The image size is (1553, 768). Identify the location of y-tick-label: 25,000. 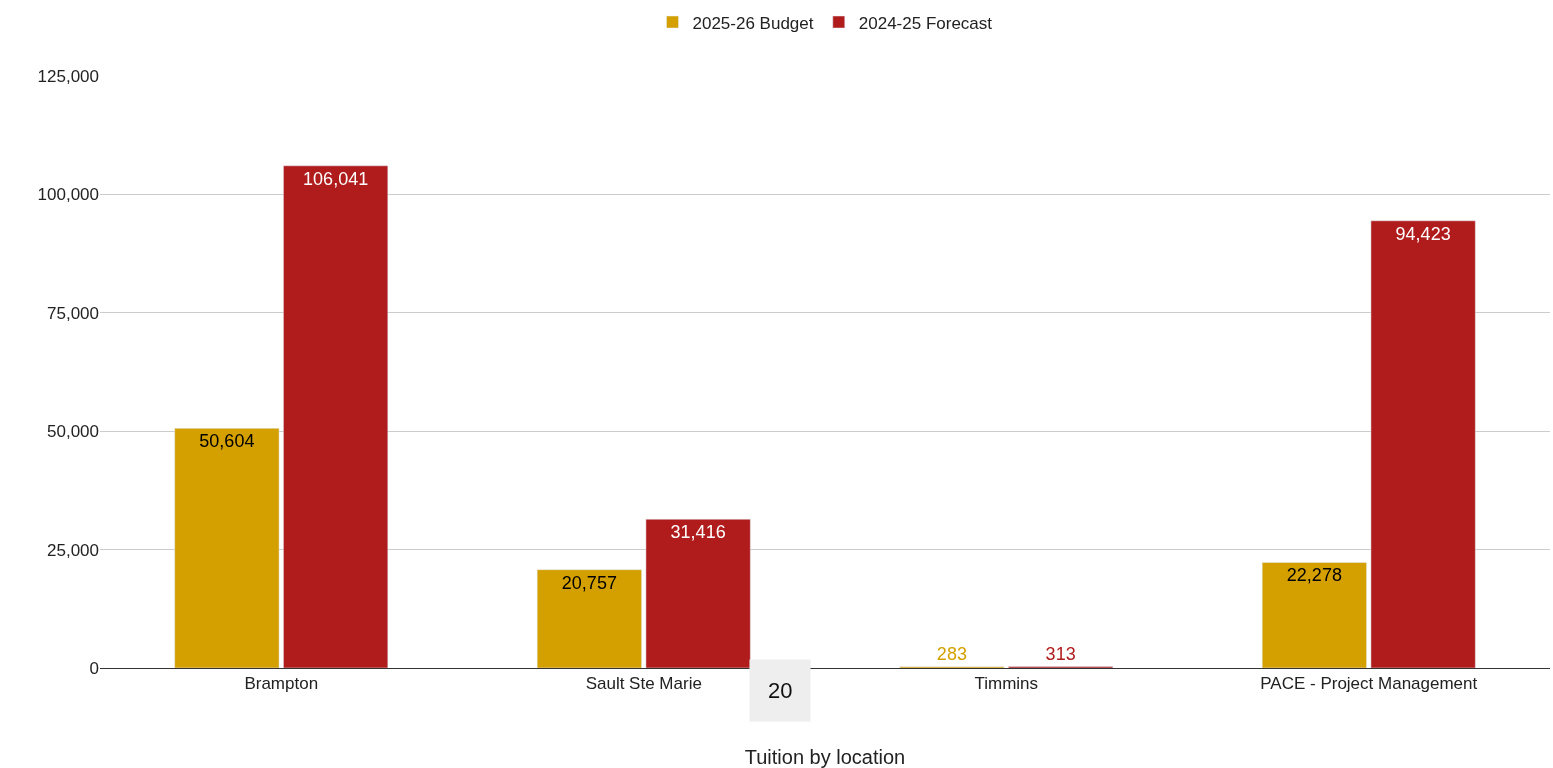
(73, 550).